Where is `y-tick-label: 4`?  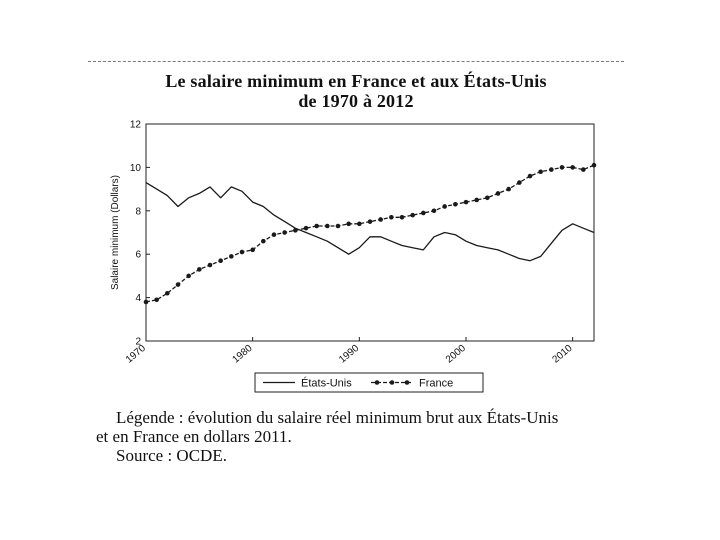
y-tick-label: 4 is located at coordinates (138, 298).